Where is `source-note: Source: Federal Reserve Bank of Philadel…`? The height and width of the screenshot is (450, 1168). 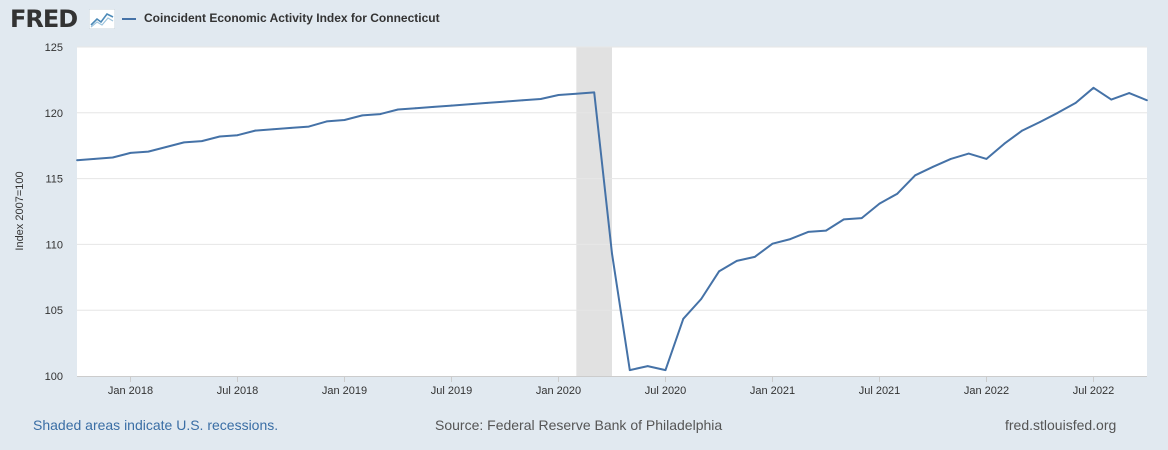
source-note: Source: Federal Reserve Bank of Philadel… is located at coordinates (579, 425).